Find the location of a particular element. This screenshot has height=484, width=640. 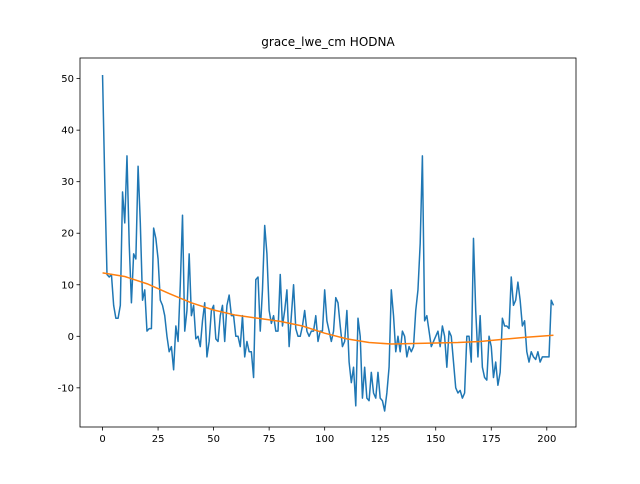

y-tick-label: 10 is located at coordinates (67, 285).